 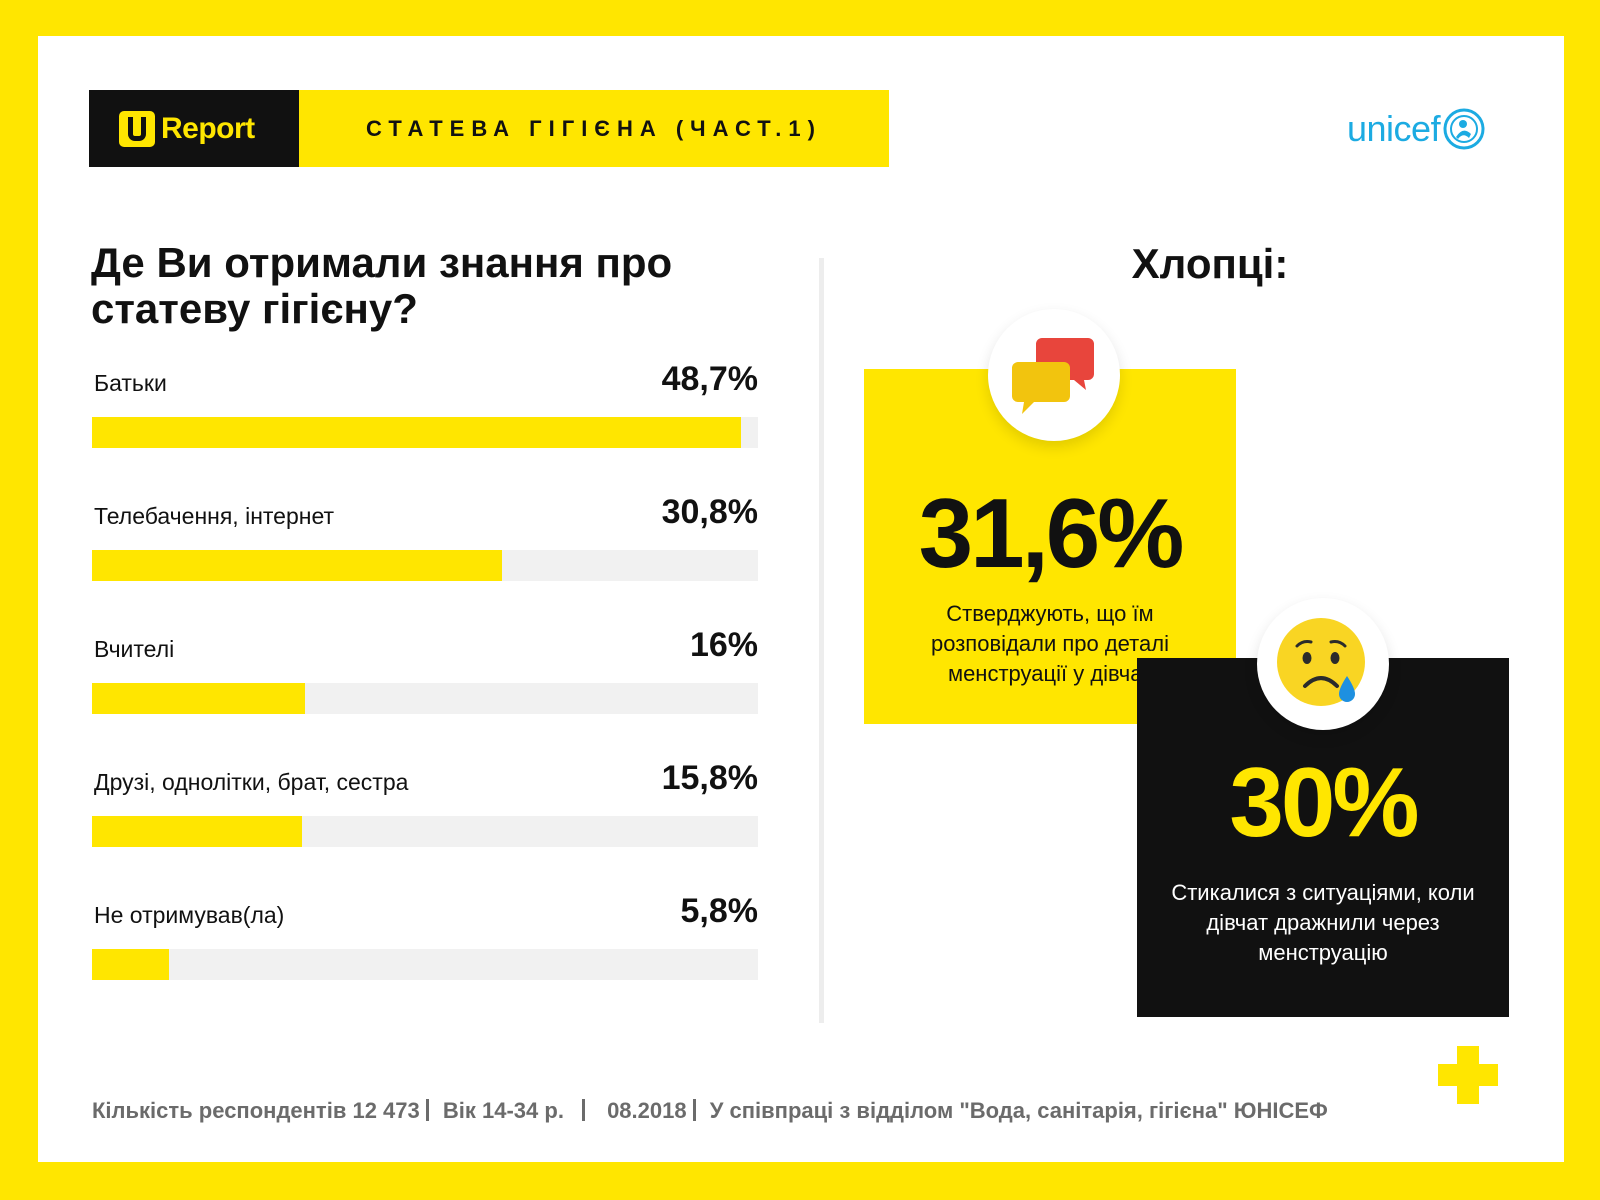 I want to click on bar-row: Телебачення, інтернет 30,8%, so click(x=425, y=543).